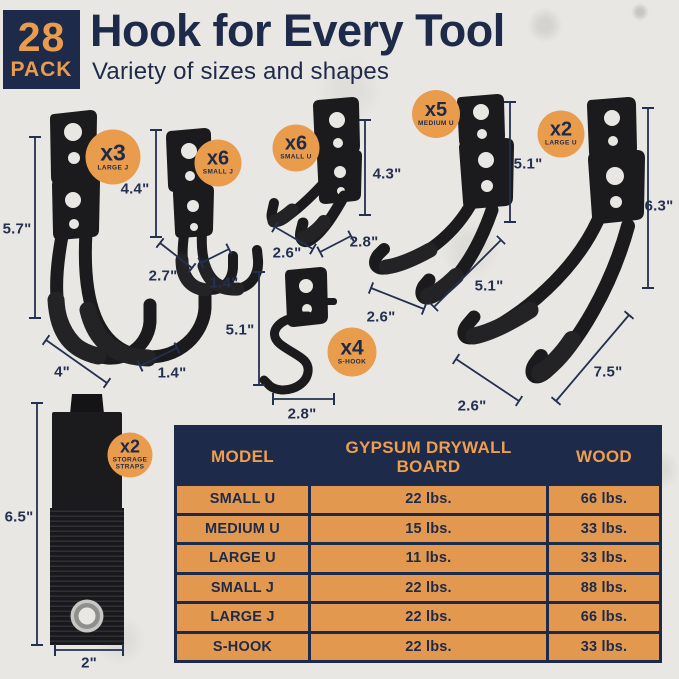  Describe the element at coordinates (608, 372) in the screenshot. I see `dim-large-u-depth: 7.5"` at that location.